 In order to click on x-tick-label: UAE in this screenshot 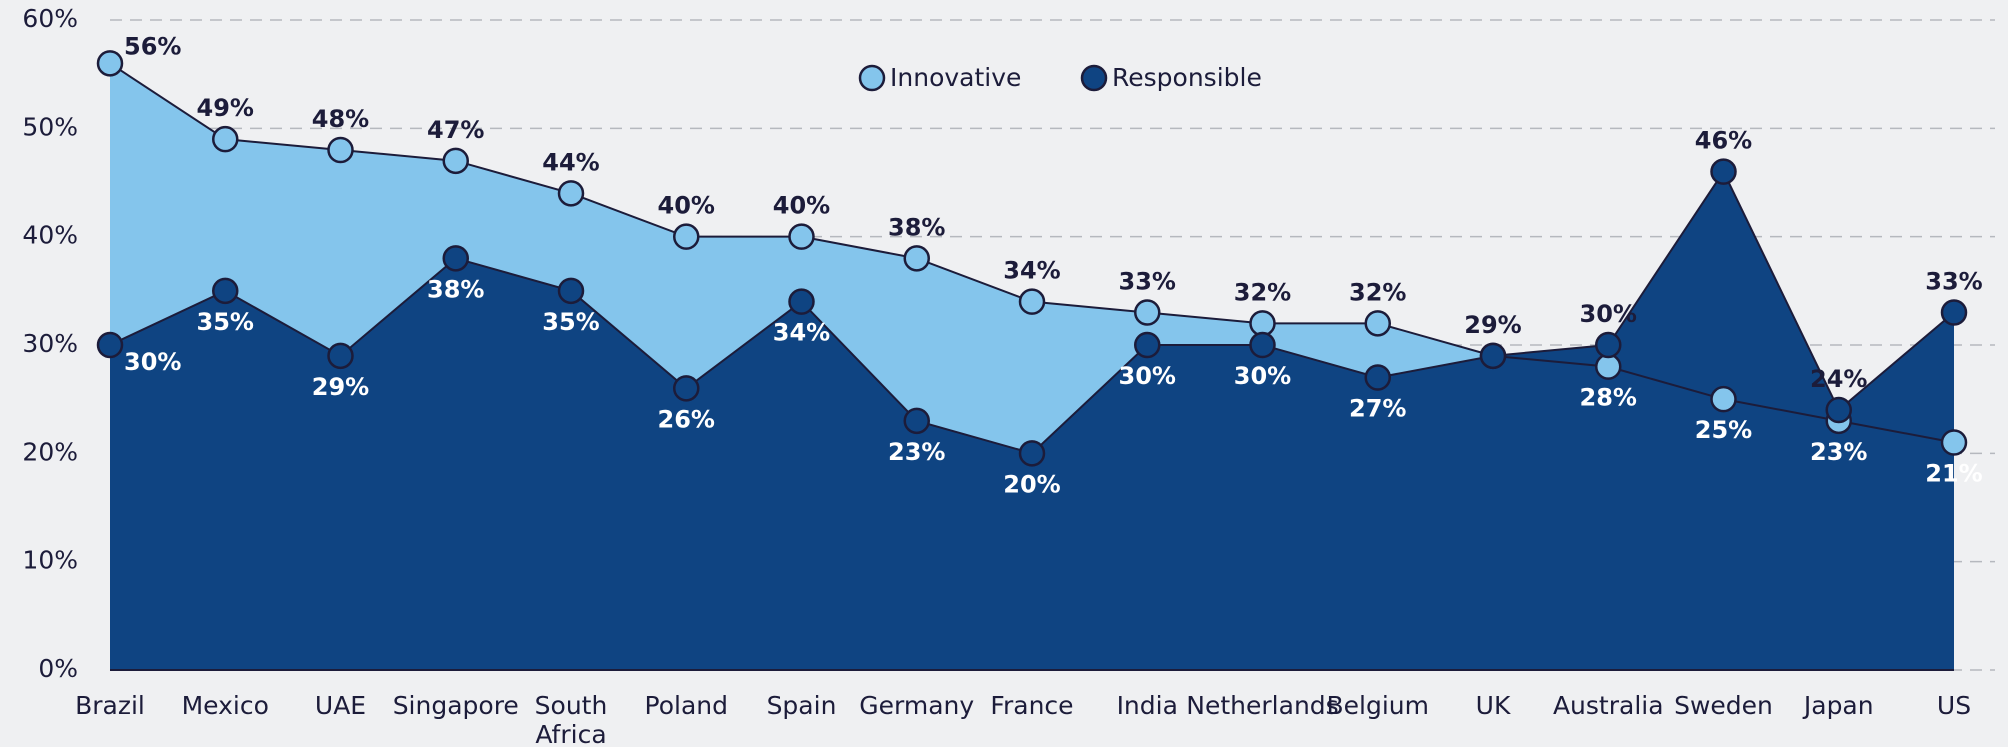, I will do `click(340, 705)`.